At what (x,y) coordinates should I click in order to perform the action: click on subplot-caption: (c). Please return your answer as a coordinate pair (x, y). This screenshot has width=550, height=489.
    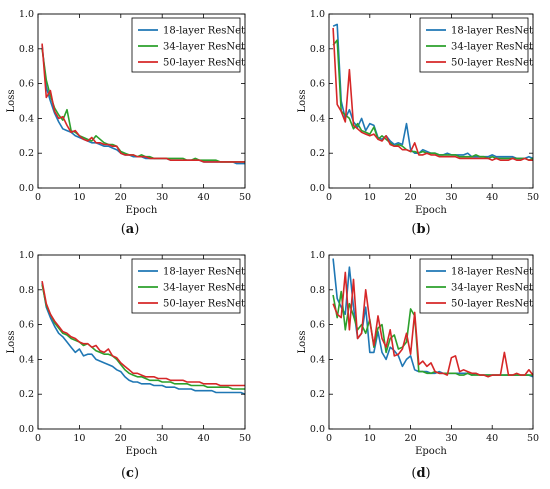
    Looking at the image, I should click on (130, 473).